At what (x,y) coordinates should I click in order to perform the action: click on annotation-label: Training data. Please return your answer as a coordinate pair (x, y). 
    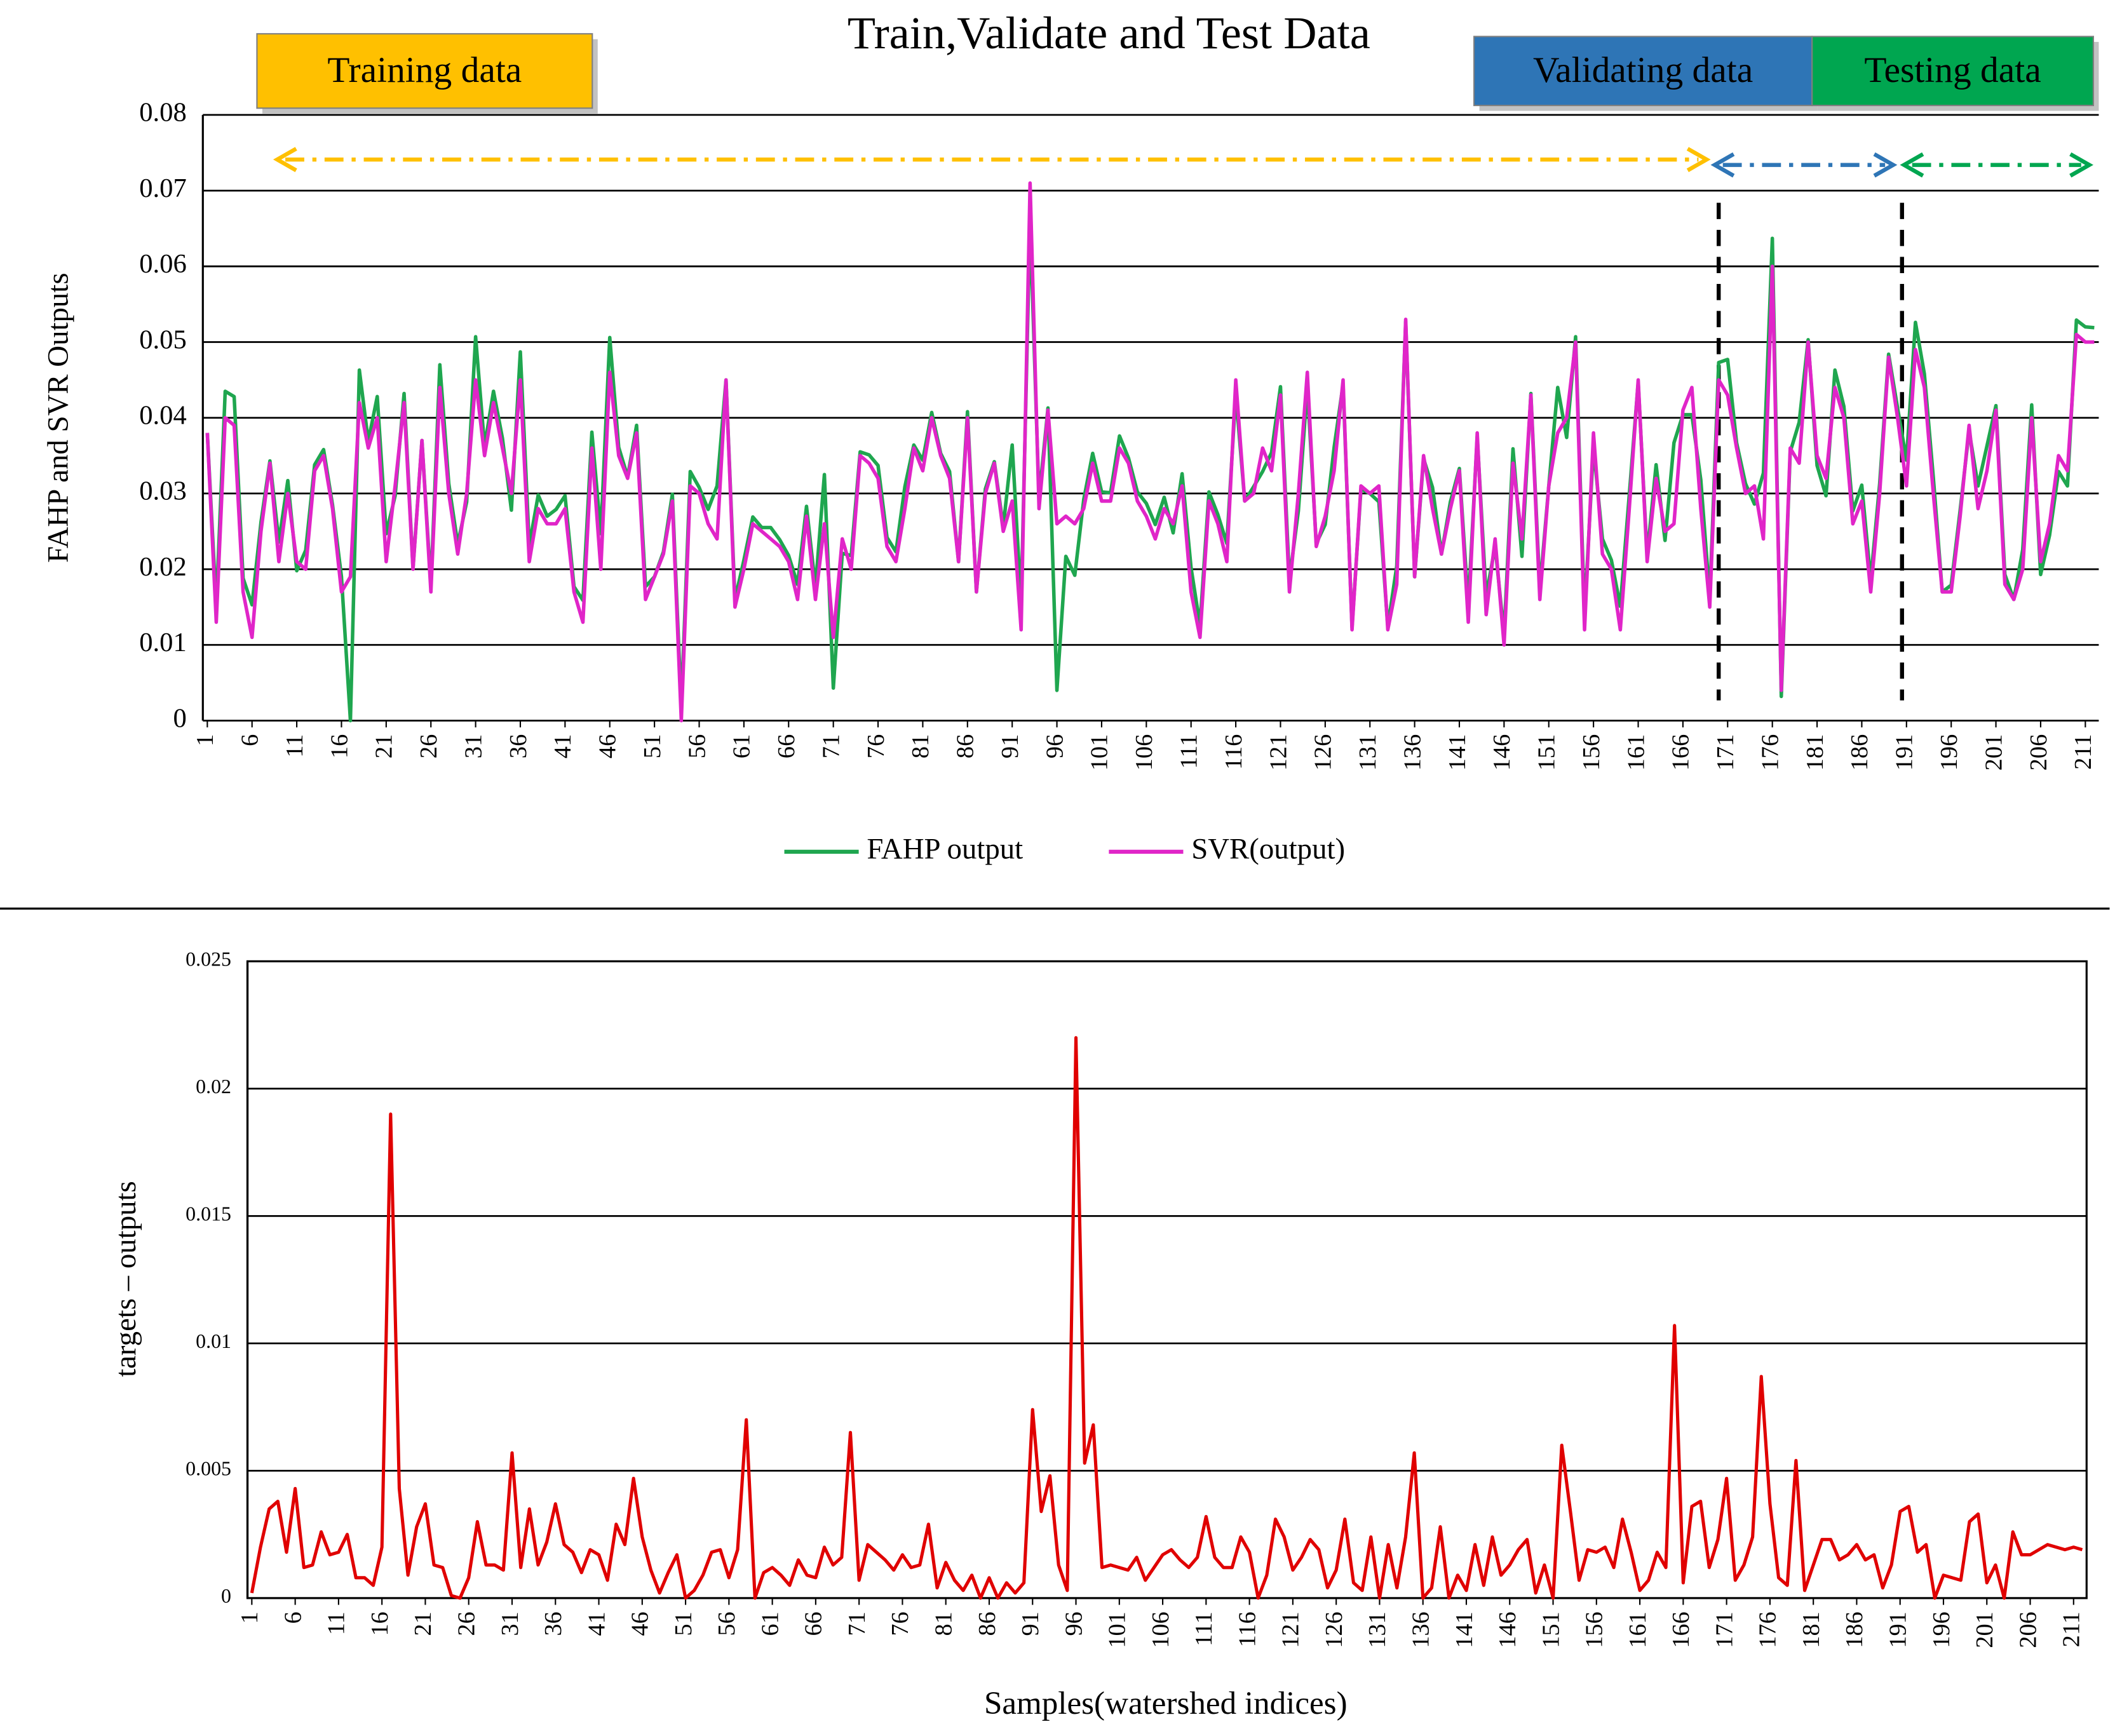
    Looking at the image, I should click on (424, 70).